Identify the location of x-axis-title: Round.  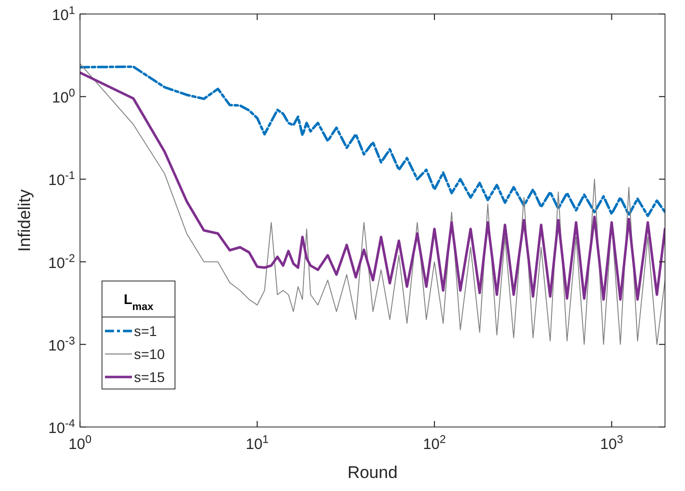
(372, 472).